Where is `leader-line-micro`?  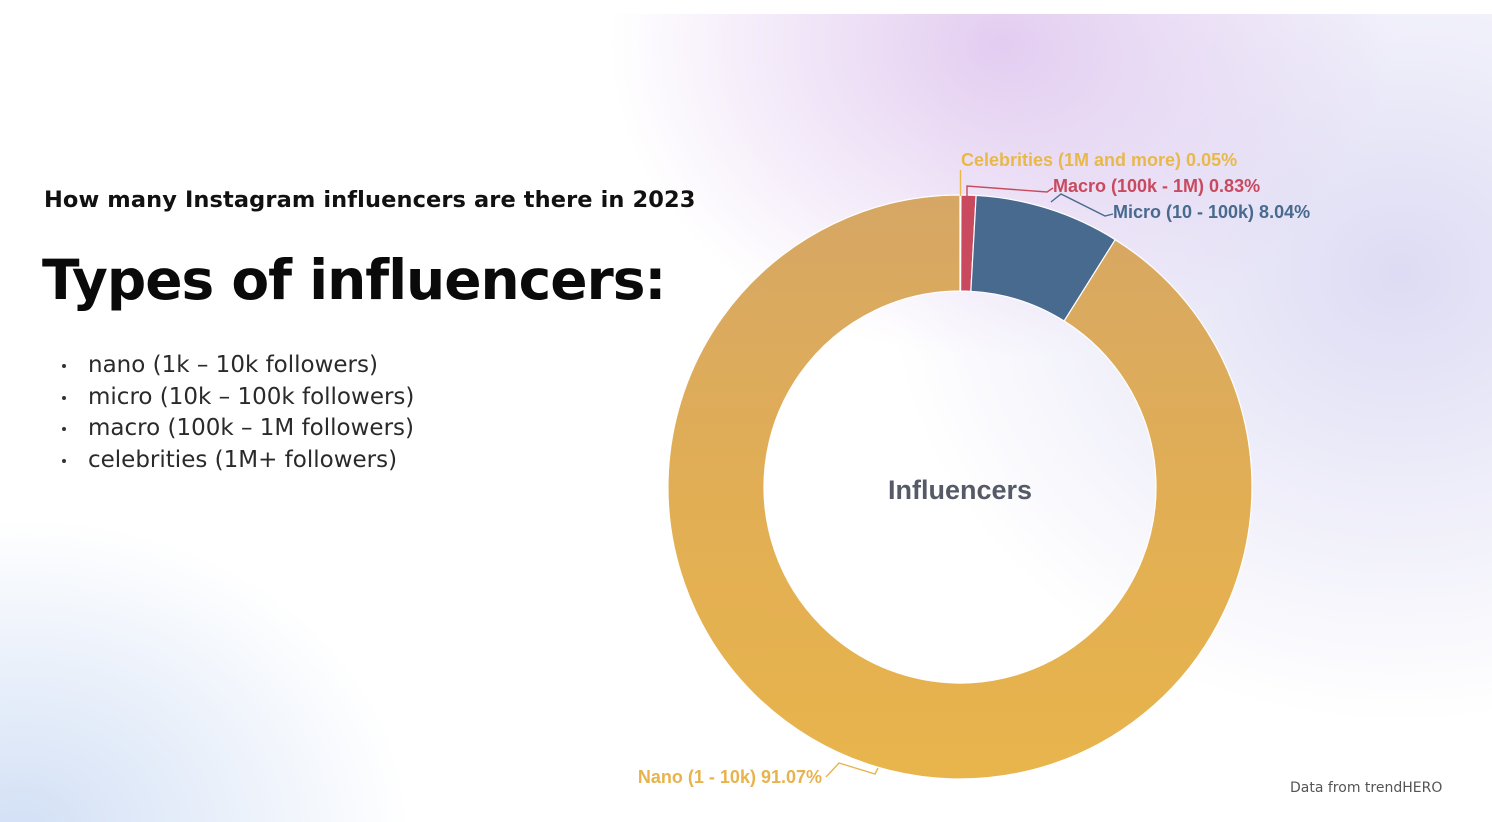
leader-line-micro is located at coordinates (1082, 205).